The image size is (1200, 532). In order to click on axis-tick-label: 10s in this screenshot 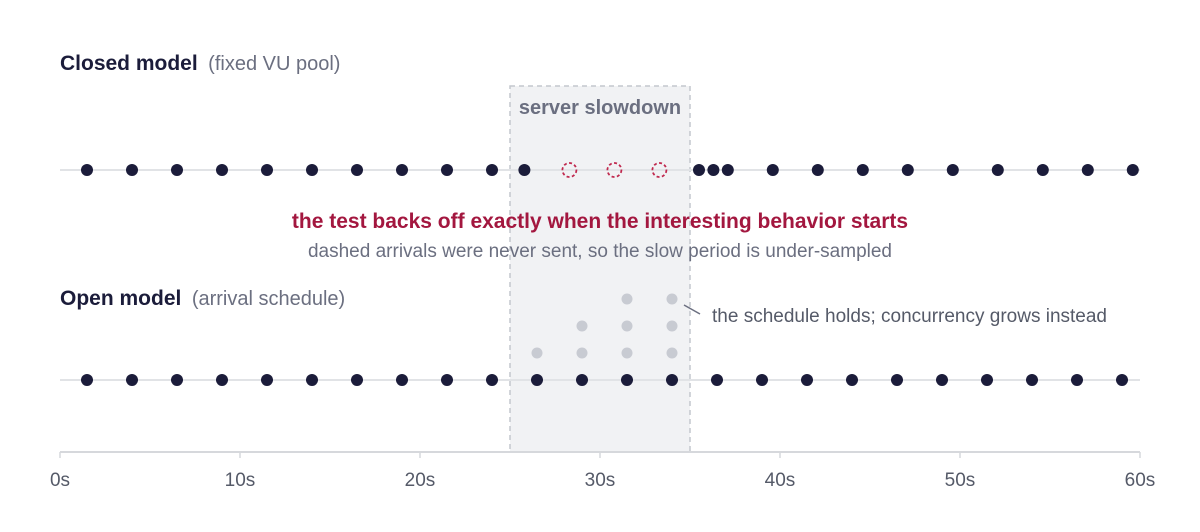, I will do `click(240, 480)`.